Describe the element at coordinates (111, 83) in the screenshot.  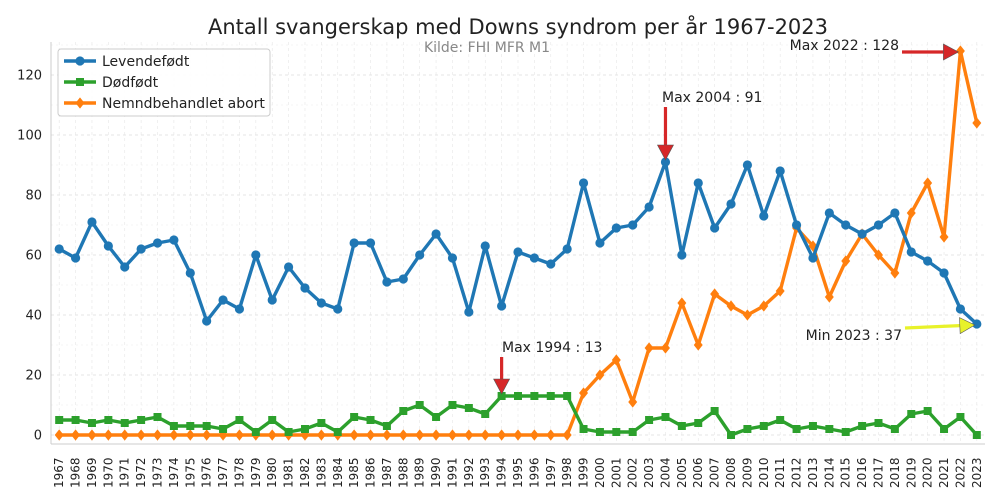
I see `legend-entry: Dødfødt` at that location.